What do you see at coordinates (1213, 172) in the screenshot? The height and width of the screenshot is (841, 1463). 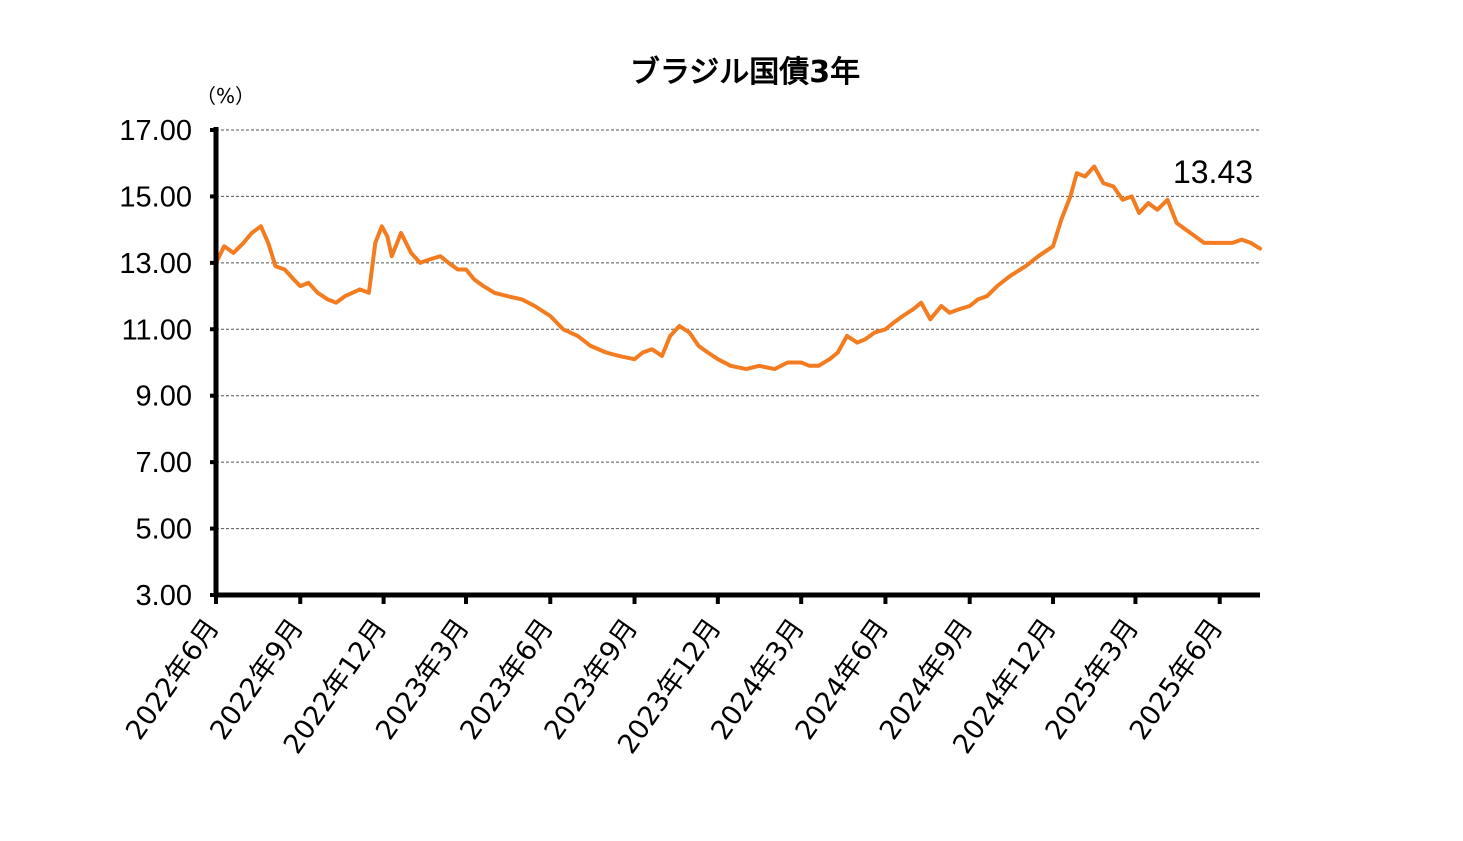 I see `last-value-label: 13.43` at bounding box center [1213, 172].